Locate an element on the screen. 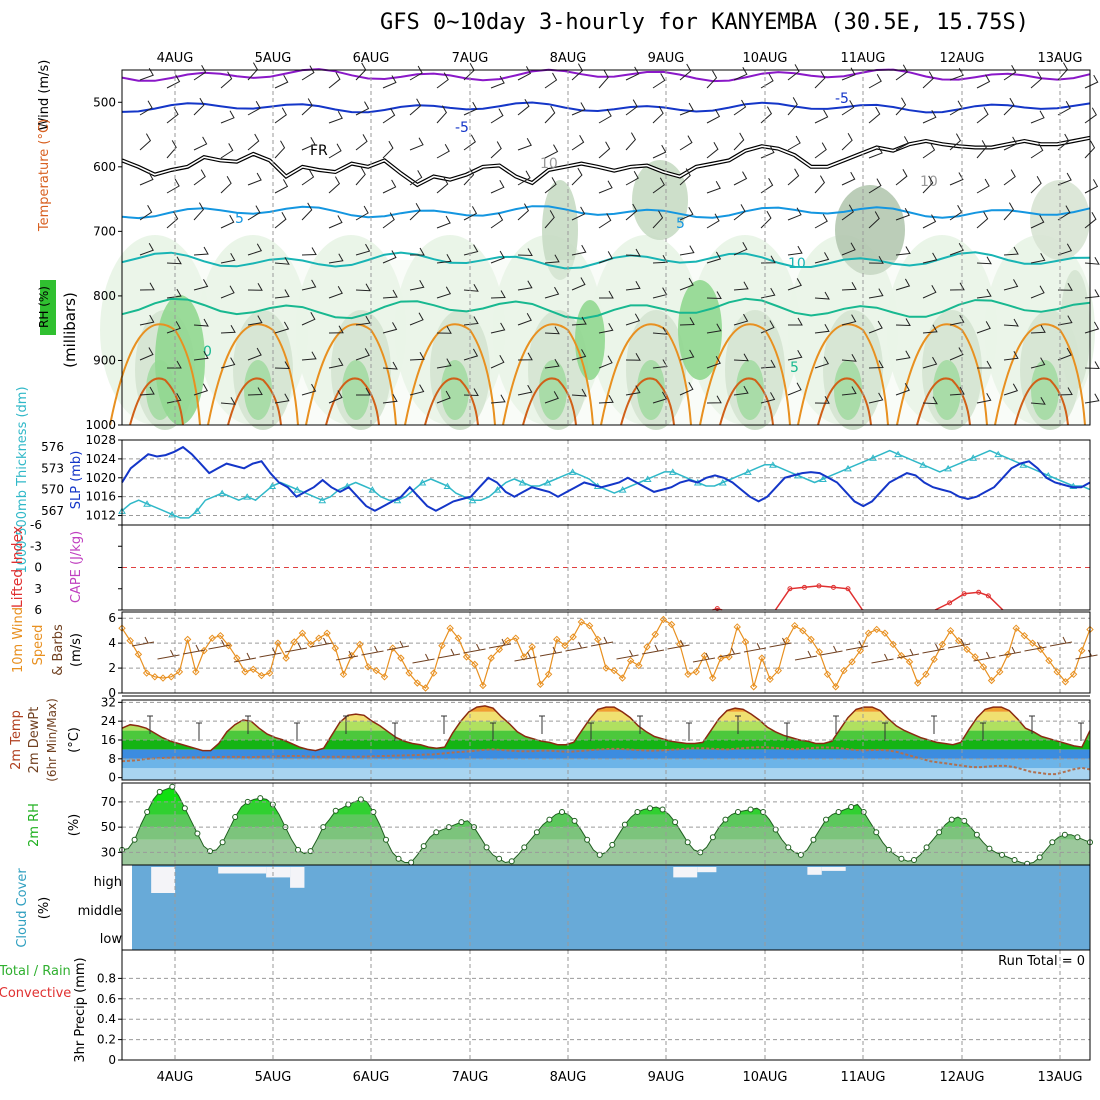 Image resolution: width=1100 pixels, height=1100 pixels. minmax-bar is located at coordinates (248, 724).